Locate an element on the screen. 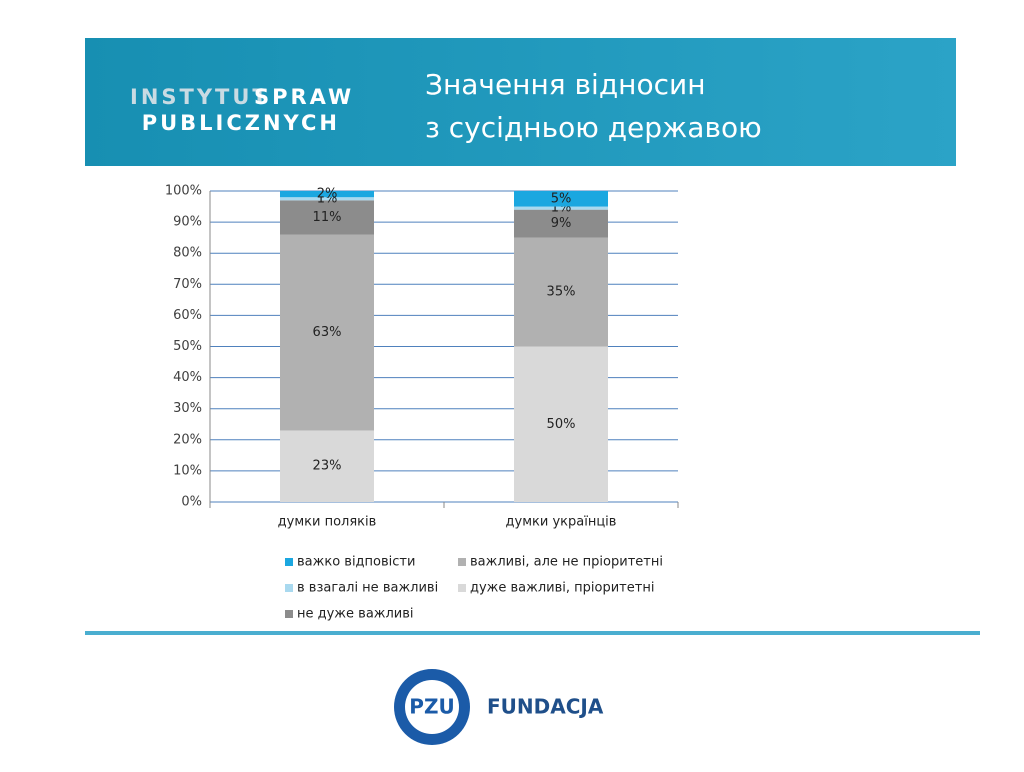 This screenshot has height=772, width=1024. y-tick-label: 10% is located at coordinates (187, 470).